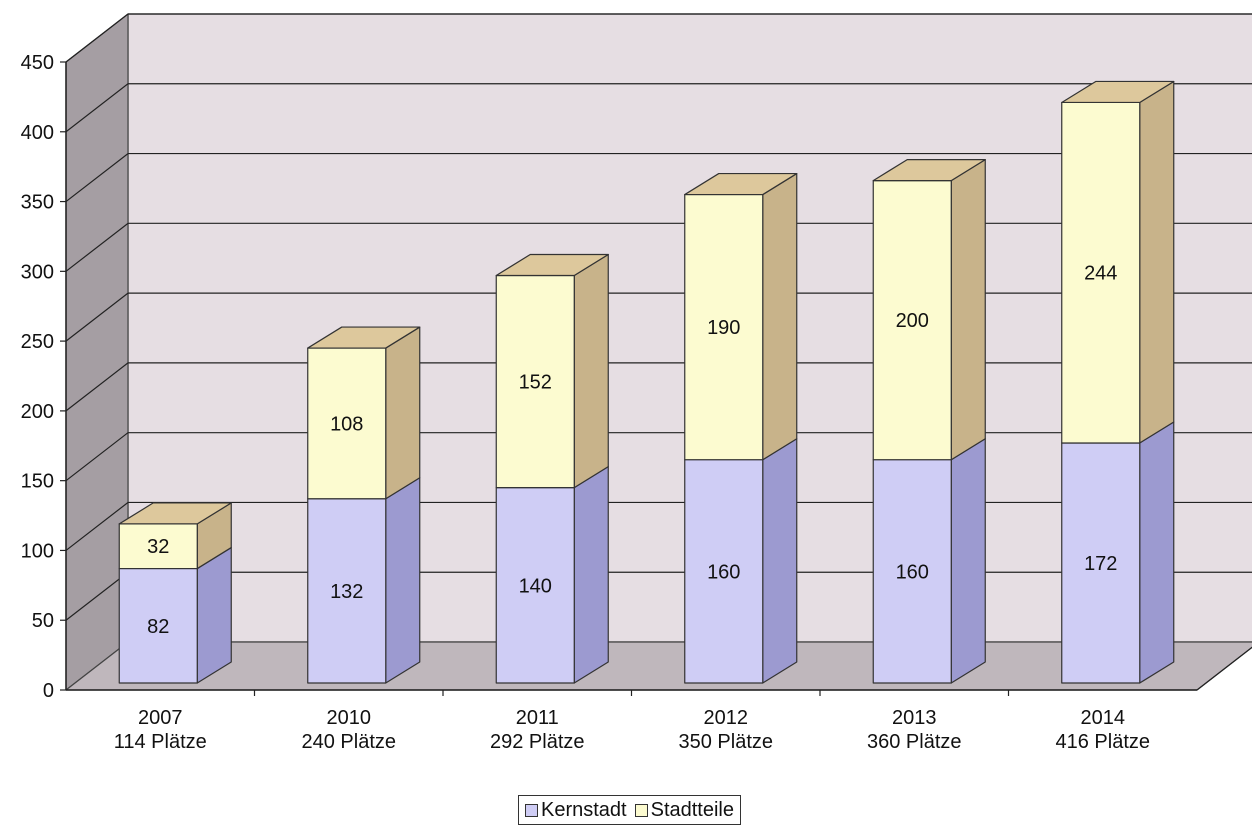 This screenshot has height=833, width=1252. What do you see at coordinates (726, 718) in the screenshot?
I see `x-tick-label-2012: 2012` at bounding box center [726, 718].